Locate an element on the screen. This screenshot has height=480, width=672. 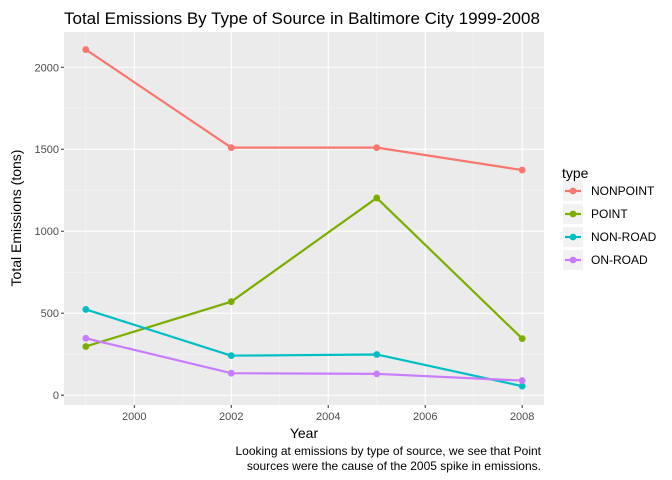
legend: type NONPOINT POINT NON-ROAD ON-ROAD is located at coordinates (609, 217).